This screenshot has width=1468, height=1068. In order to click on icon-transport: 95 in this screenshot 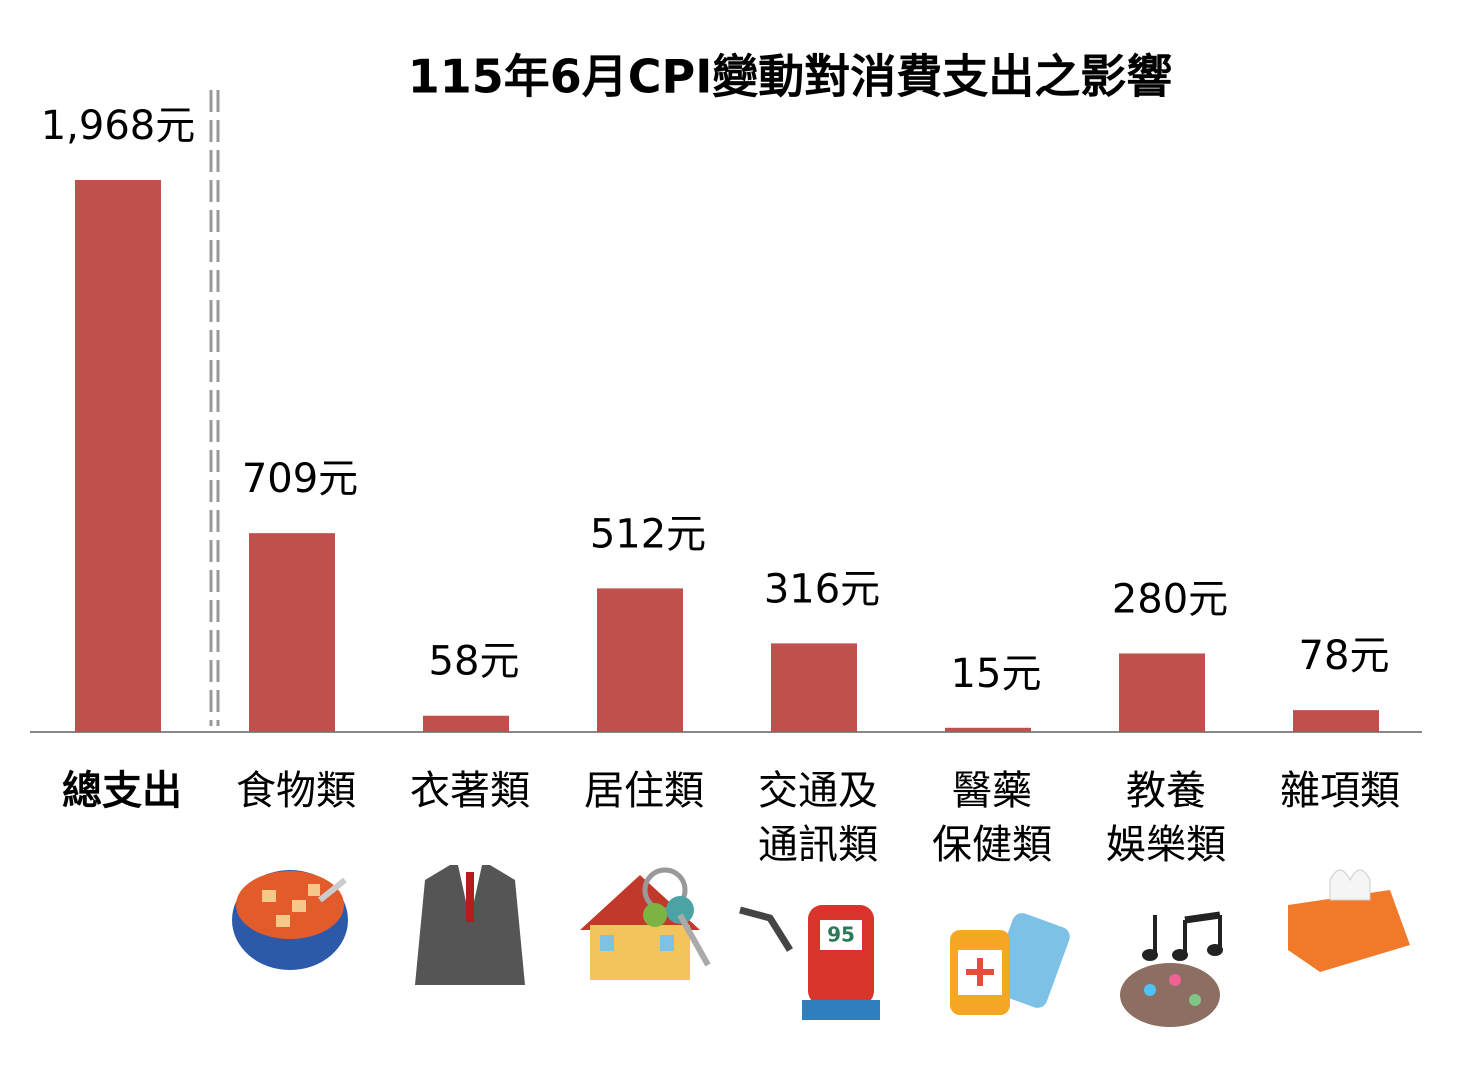, I will do `click(809, 962)`.